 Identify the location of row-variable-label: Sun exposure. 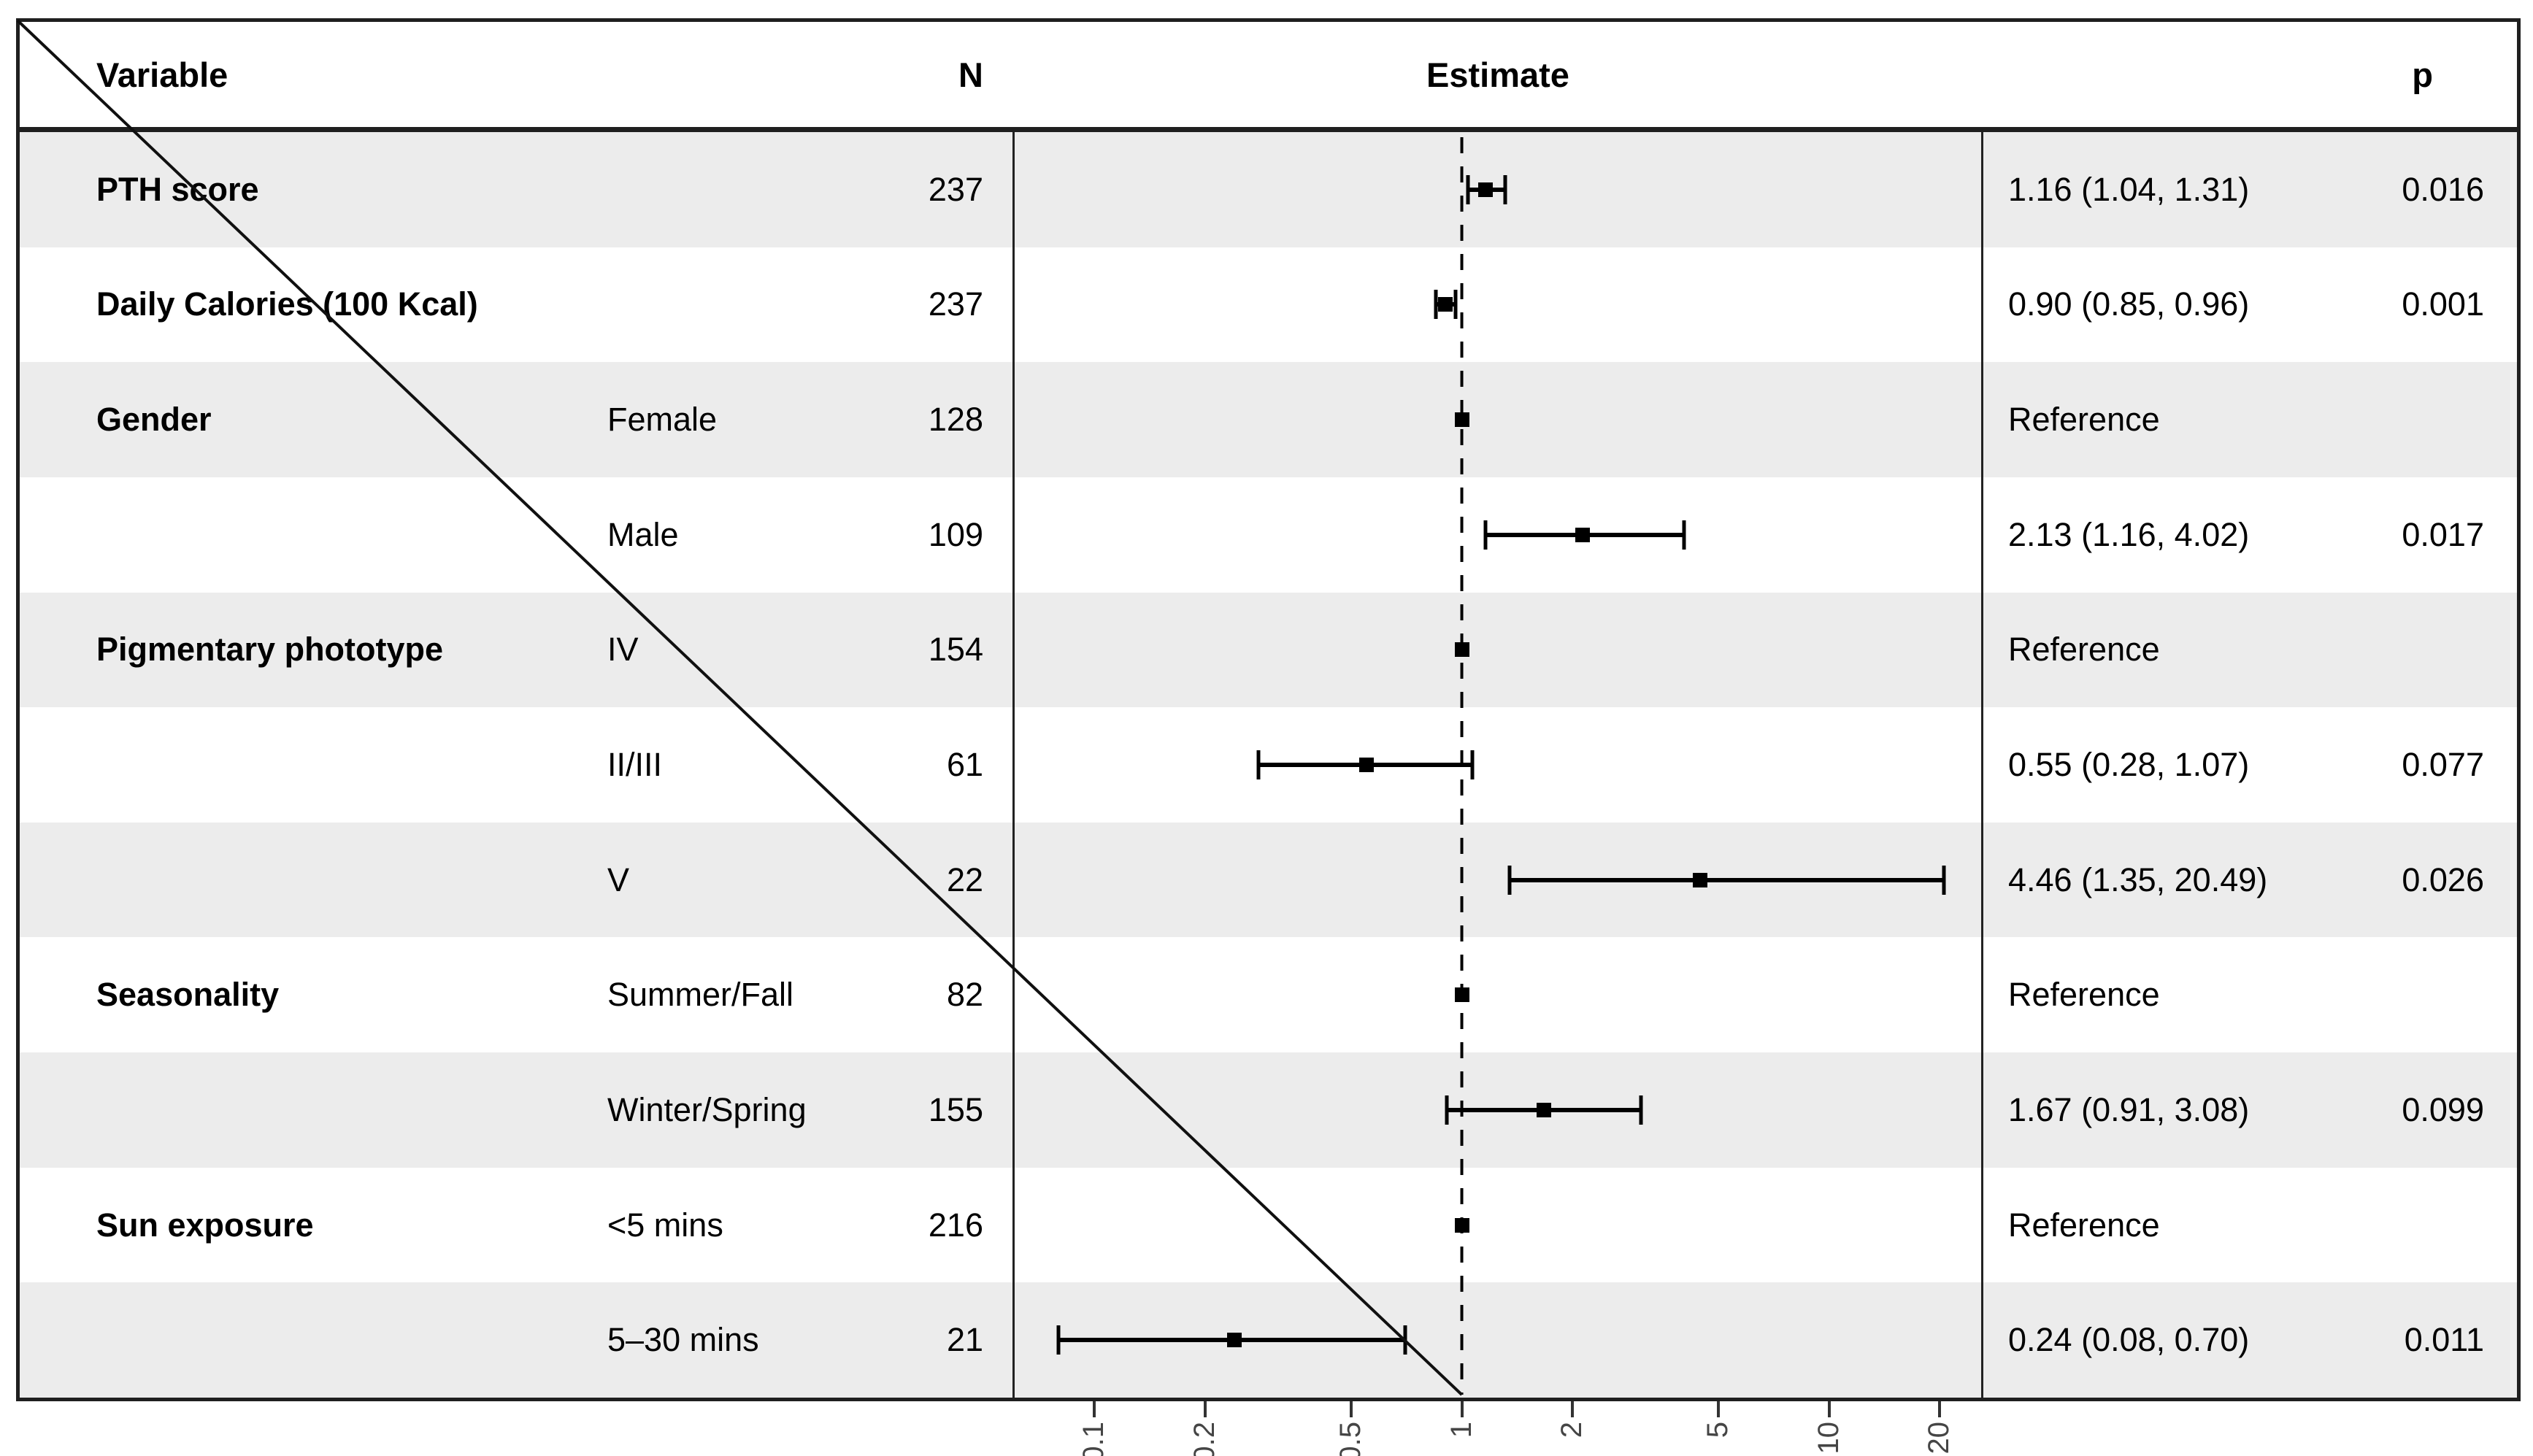
(205, 1225).